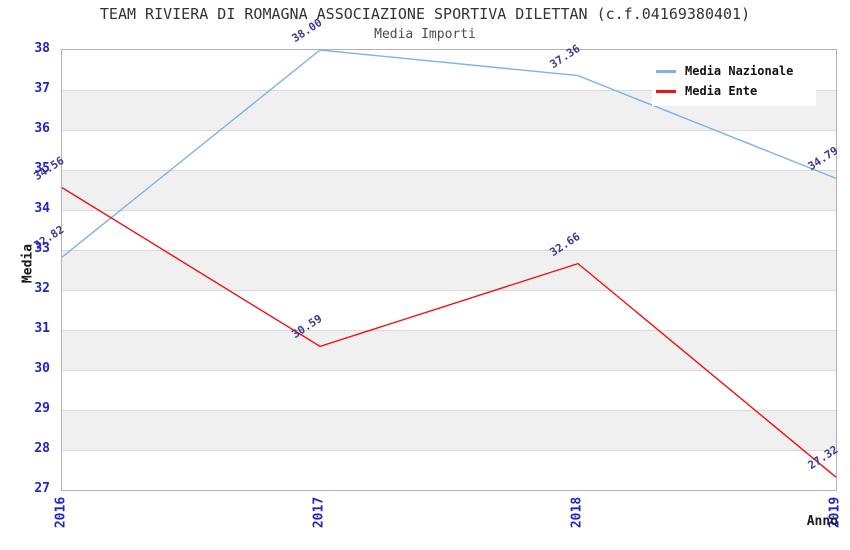  I want to click on y-tick-label: 32, so click(42, 288).